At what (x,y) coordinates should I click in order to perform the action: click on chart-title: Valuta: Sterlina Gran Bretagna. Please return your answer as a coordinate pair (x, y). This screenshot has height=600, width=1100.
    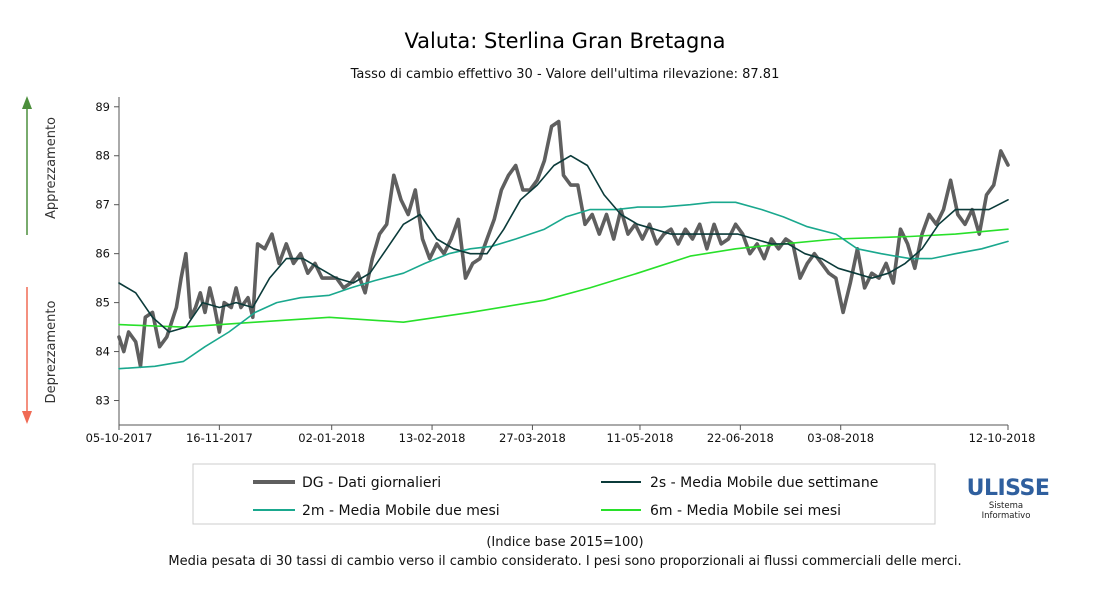
    Looking at the image, I should click on (564, 41).